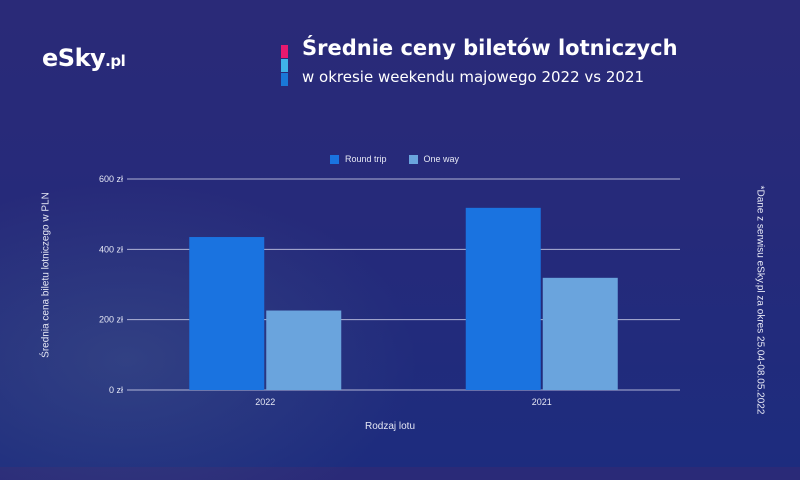 This screenshot has height=480, width=800. I want to click on y-tick-label: 600 zł, so click(111, 179).